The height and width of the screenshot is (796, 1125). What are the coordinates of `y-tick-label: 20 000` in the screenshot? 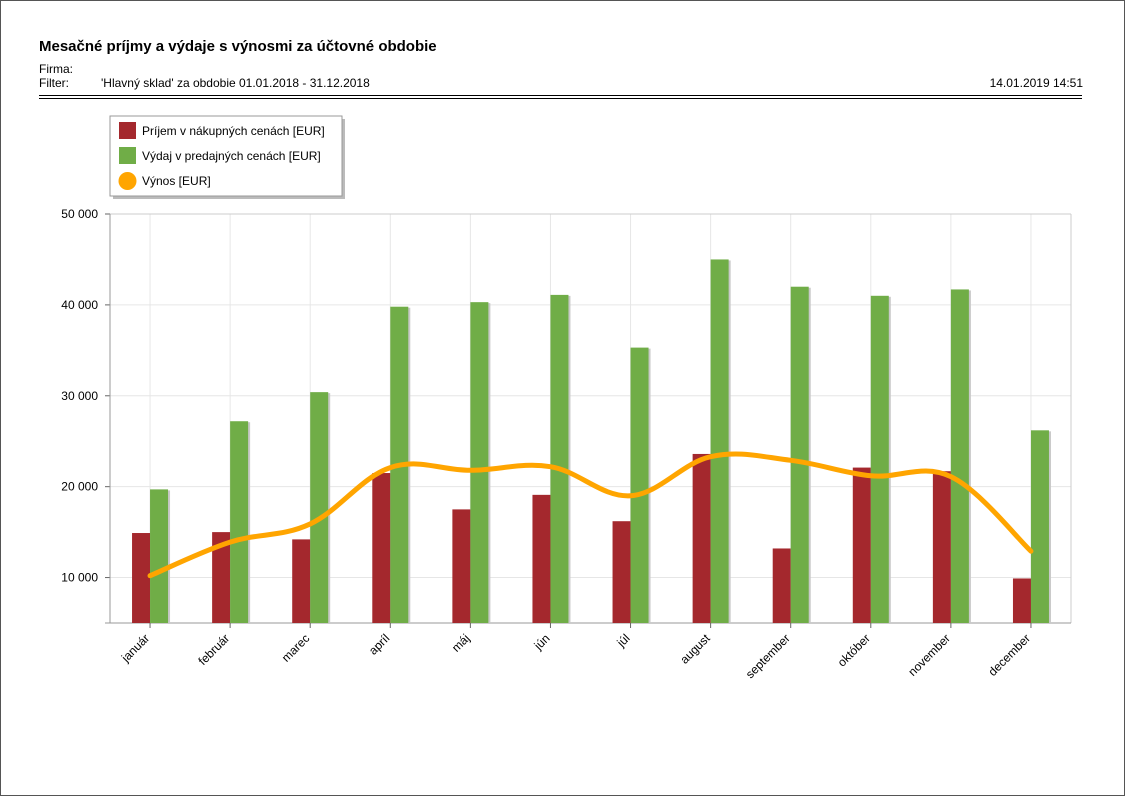 It's located at (79, 487).